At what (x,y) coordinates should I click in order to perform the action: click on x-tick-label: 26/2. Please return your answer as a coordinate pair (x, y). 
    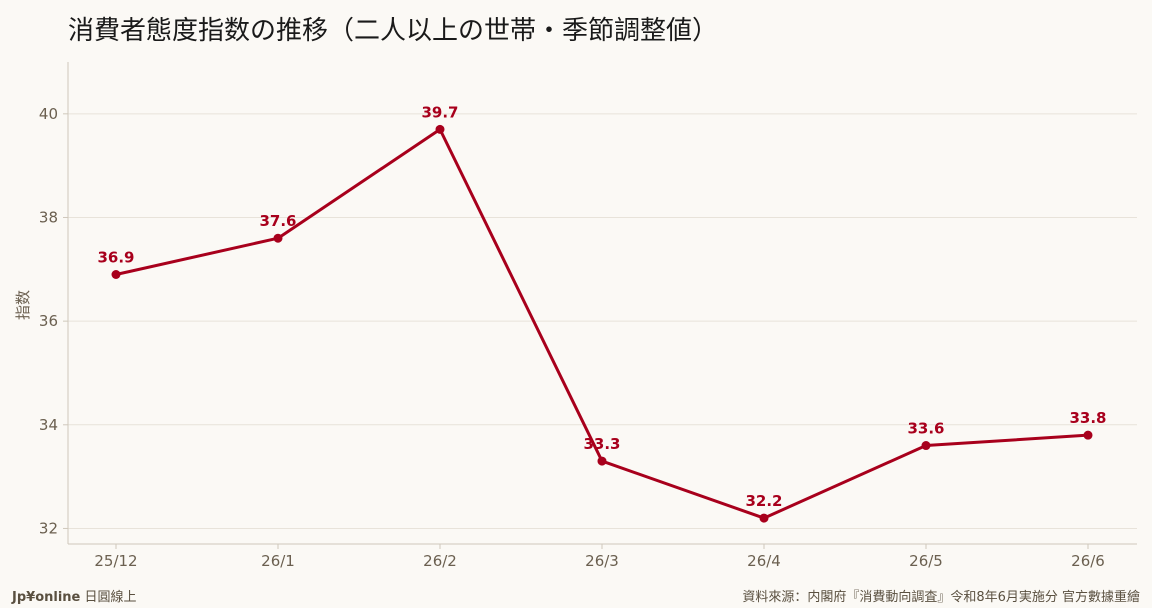
    Looking at the image, I should click on (440, 561).